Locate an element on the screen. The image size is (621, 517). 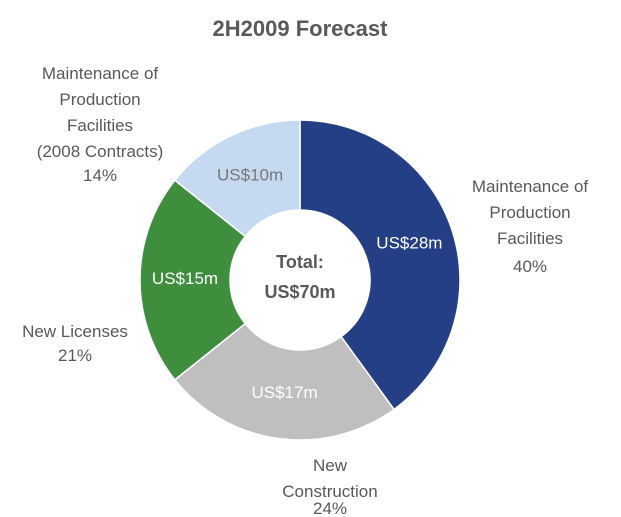
center-label: Total: US$70m is located at coordinates (299, 277).